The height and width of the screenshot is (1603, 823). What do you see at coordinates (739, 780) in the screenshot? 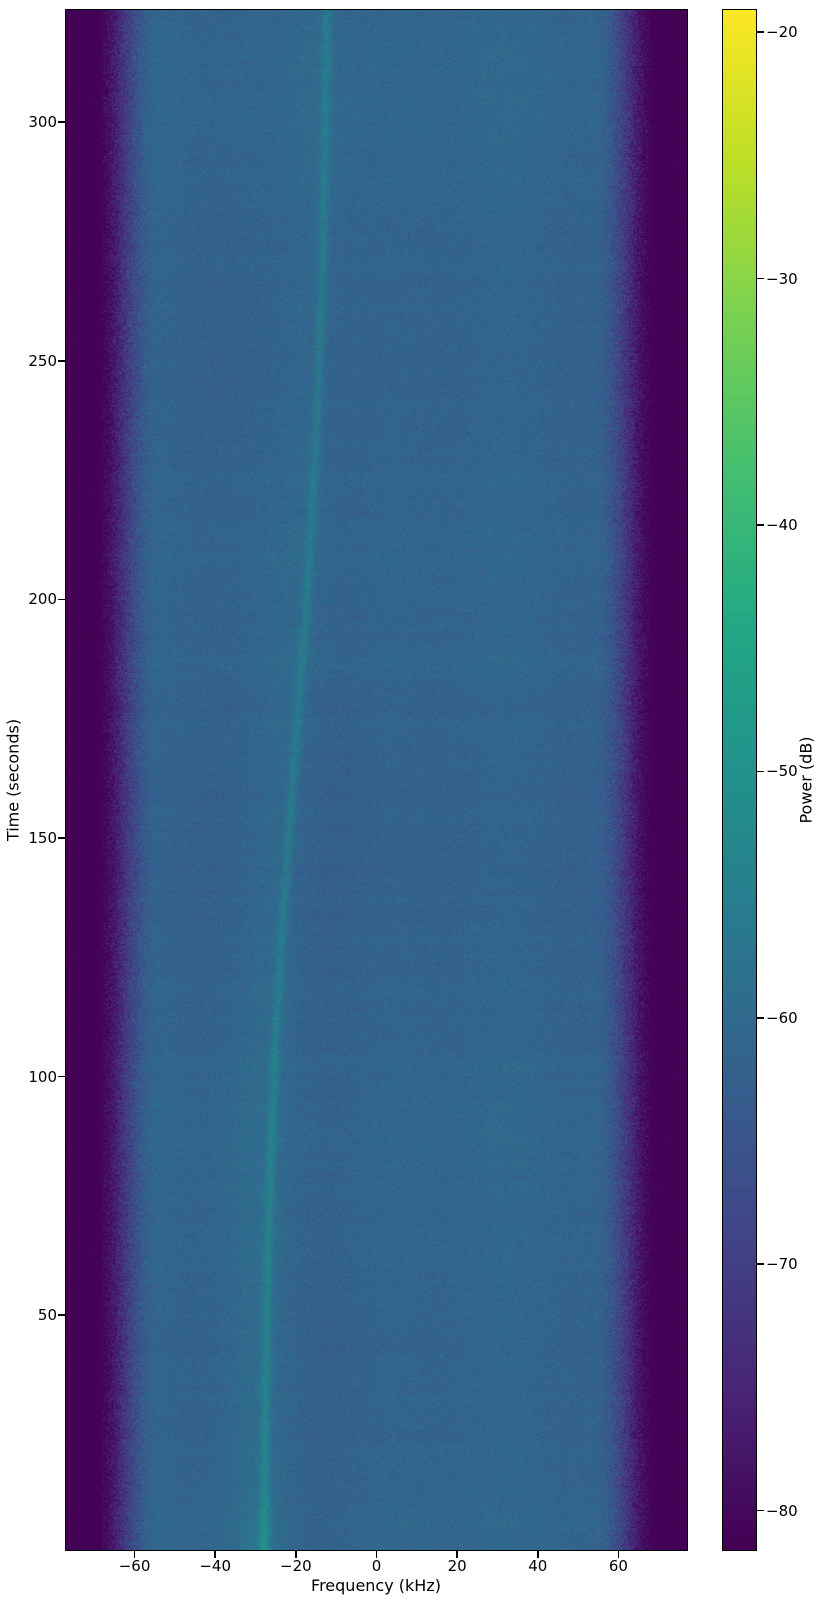
I see `colorbar-gradient` at bounding box center [739, 780].